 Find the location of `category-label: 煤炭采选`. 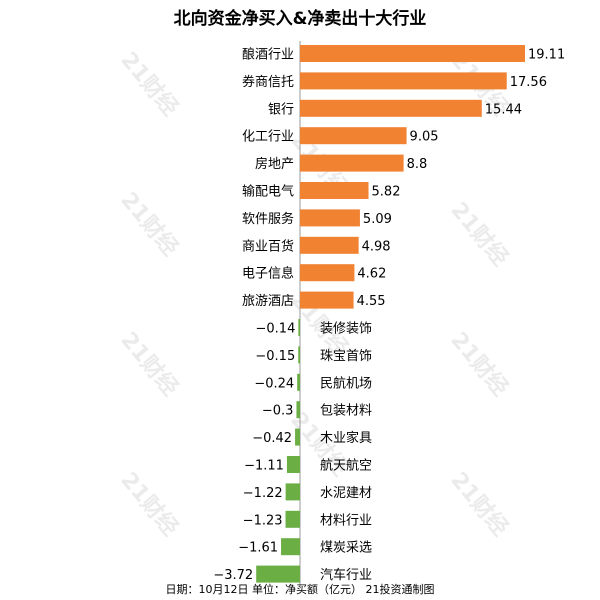

category-label: 煤炭采选 is located at coordinates (346, 548).